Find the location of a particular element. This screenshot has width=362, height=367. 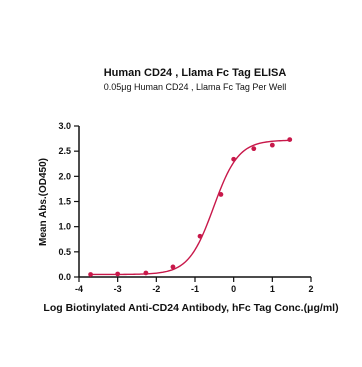

y-tick-label: 2.5 is located at coordinates (64, 151).